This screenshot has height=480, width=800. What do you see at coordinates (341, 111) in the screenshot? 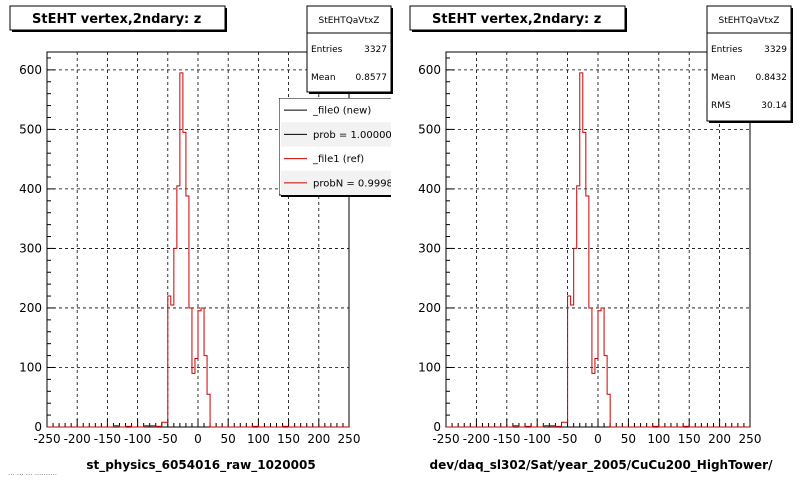
I see `legend-label: _file0 (new)` at bounding box center [341, 111].